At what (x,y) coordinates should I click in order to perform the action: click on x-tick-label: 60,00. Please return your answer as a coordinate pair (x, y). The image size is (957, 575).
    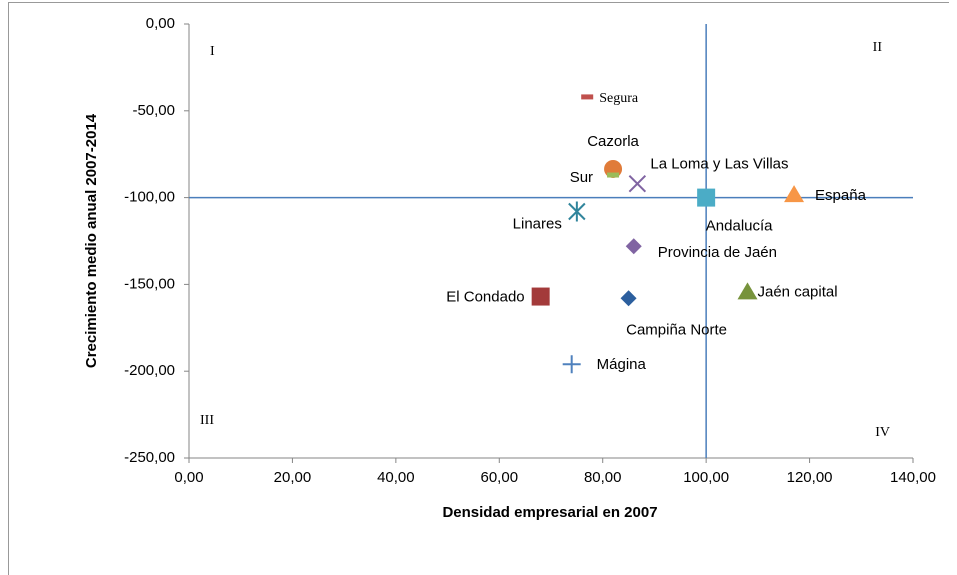
    Looking at the image, I should click on (500, 477).